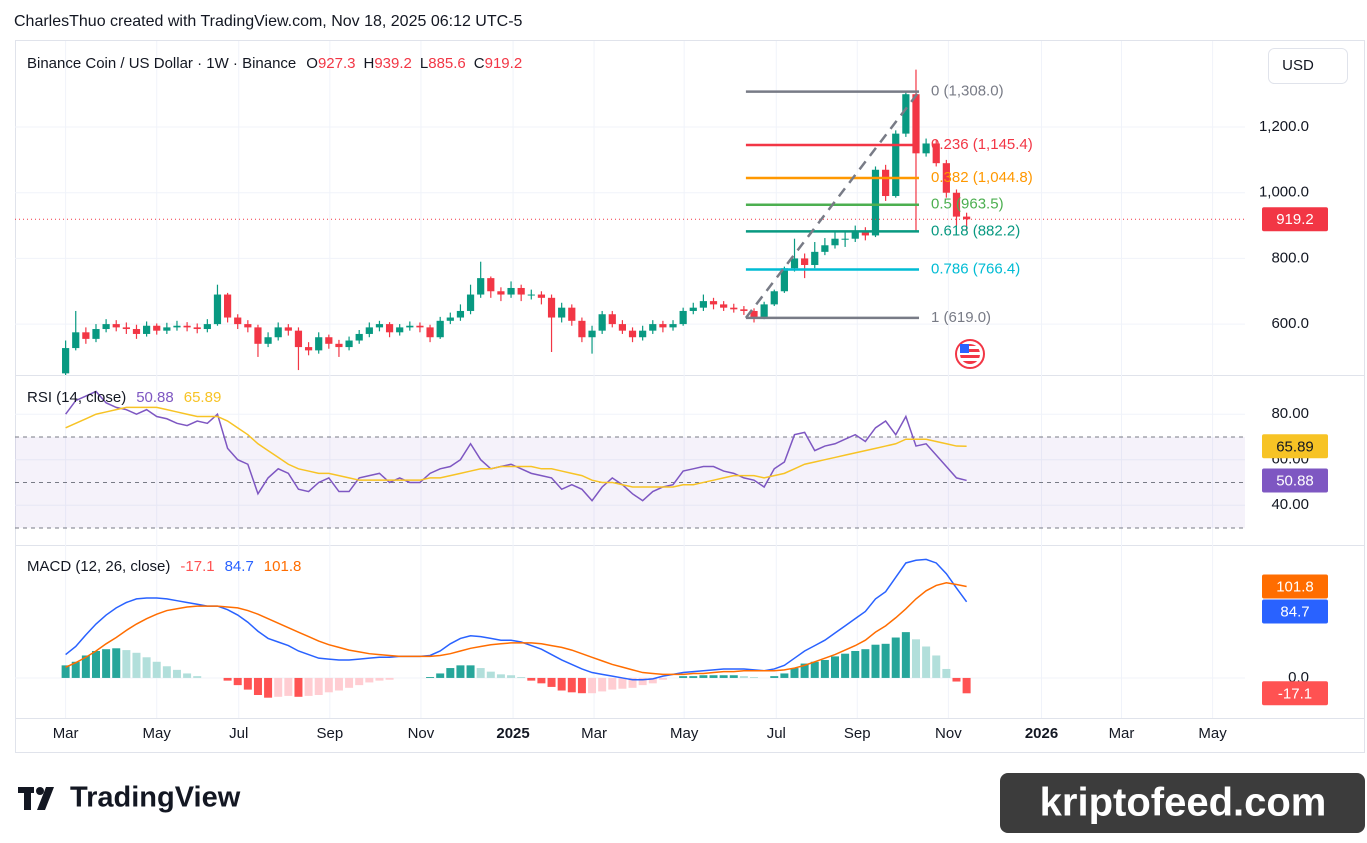 The width and height of the screenshot is (1367, 843). What do you see at coordinates (98, 566) in the screenshot?
I see `legend-title: MACD (12, 26, close)` at bounding box center [98, 566].